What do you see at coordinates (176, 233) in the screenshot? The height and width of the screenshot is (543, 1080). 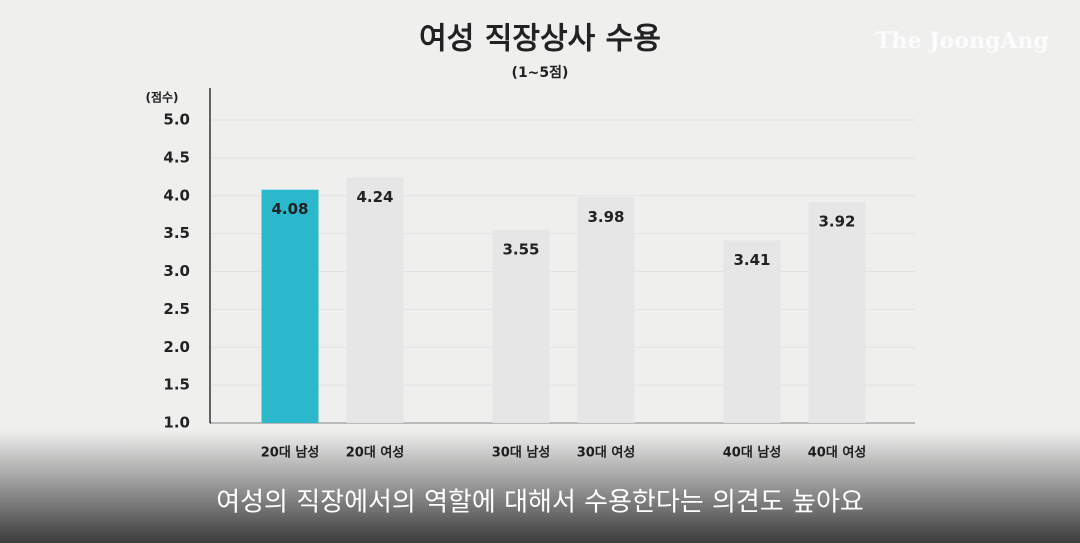 I see `y-tick-label: 3.5` at bounding box center [176, 233].